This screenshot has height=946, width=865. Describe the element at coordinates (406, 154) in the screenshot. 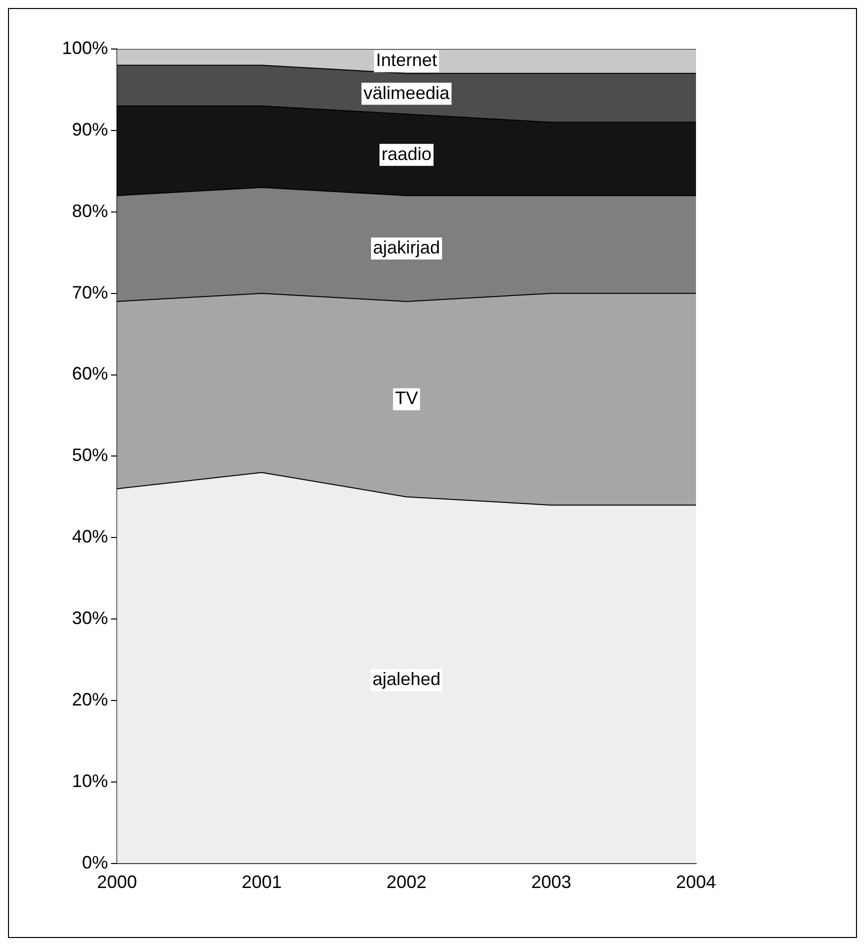

I see `series-label: raadio` at that location.